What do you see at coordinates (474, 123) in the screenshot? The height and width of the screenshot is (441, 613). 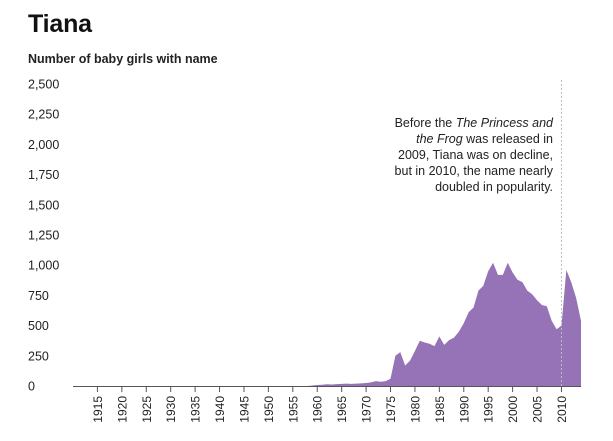 I see `annotation-line-1: Before the The Princess and` at bounding box center [474, 123].